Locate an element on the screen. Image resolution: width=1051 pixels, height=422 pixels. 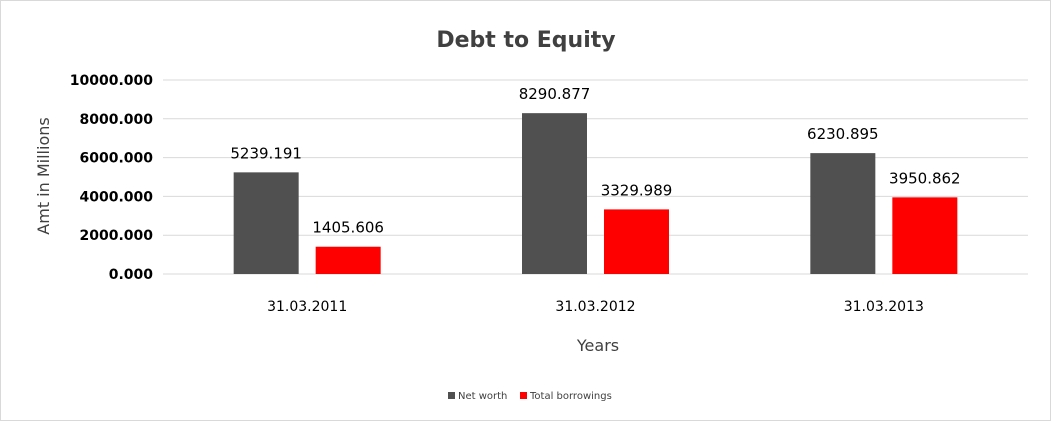
x-axis-ticks: 31.03.2011 31.03.2012 31.03.2013 is located at coordinates (595, 307).